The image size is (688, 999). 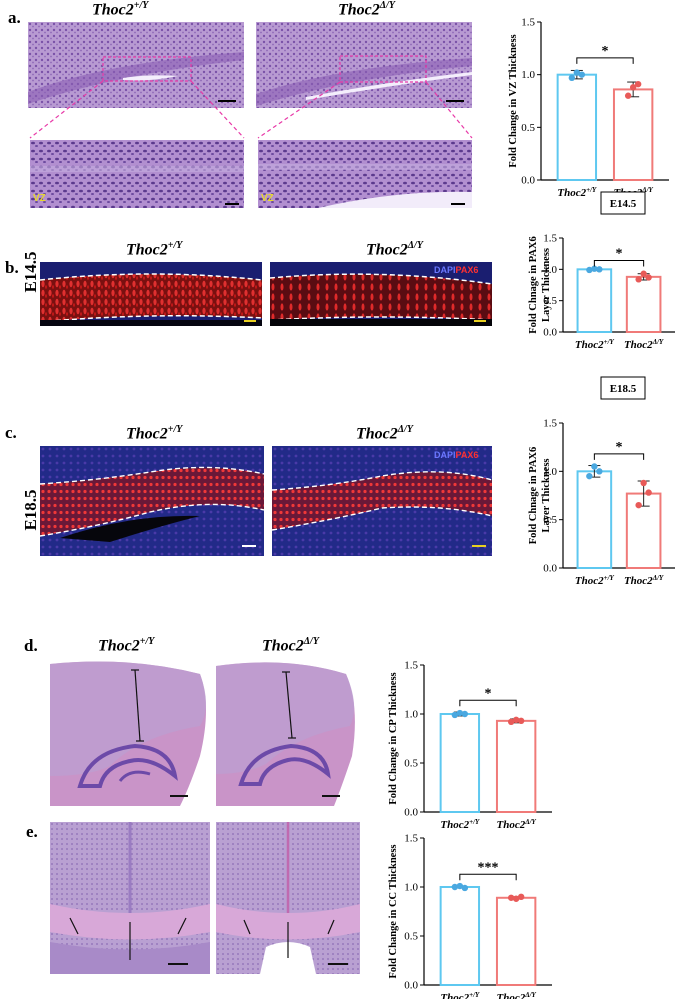 I want to click on stage-box-label: E18.5, so click(x=623, y=389).